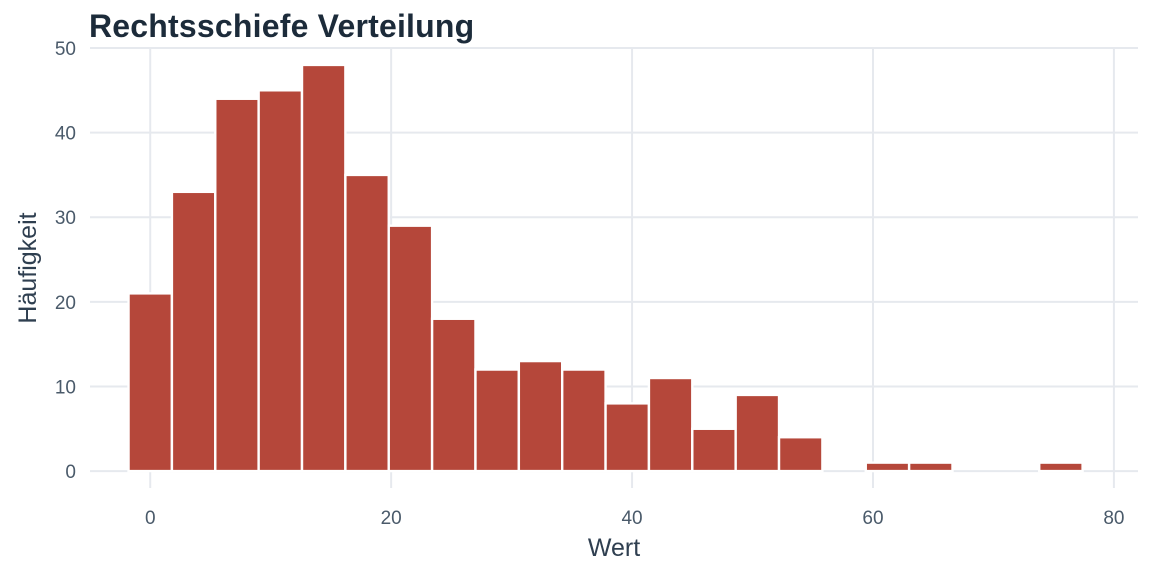 This screenshot has height=576, width=1152. Describe the element at coordinates (28, 267) in the screenshot. I see `y-axis-title: Häufigkeit` at that location.